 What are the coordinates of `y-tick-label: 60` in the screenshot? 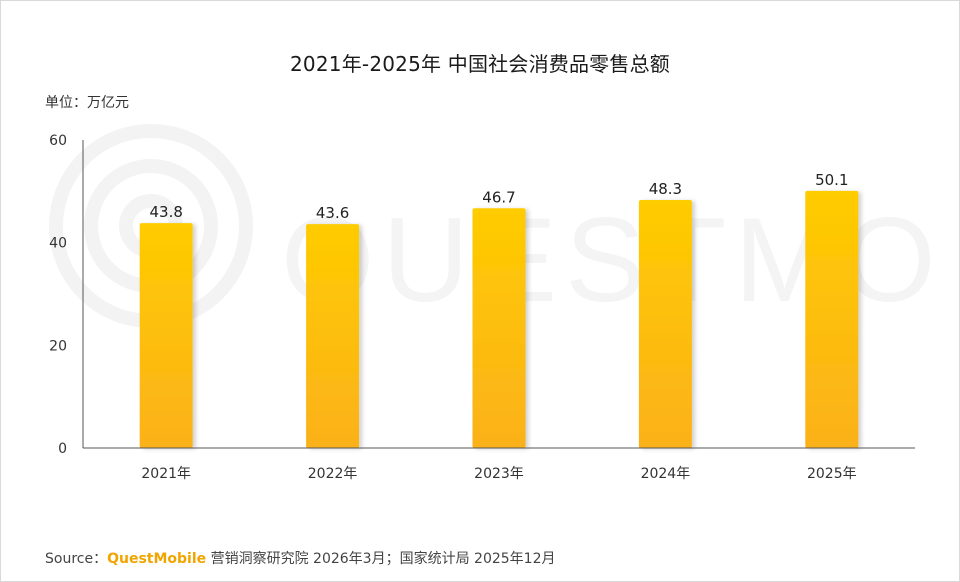 It's located at (58, 141).